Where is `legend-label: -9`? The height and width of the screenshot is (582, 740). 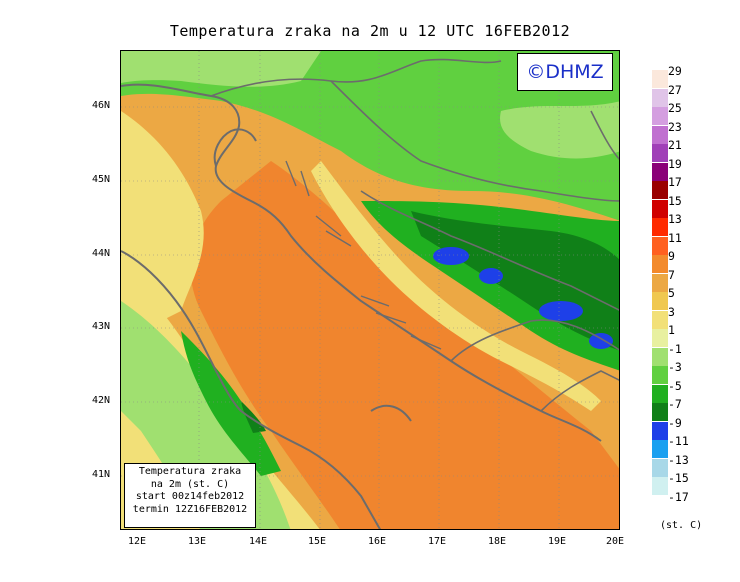
legend-label: -9 is located at coordinates (675, 422).